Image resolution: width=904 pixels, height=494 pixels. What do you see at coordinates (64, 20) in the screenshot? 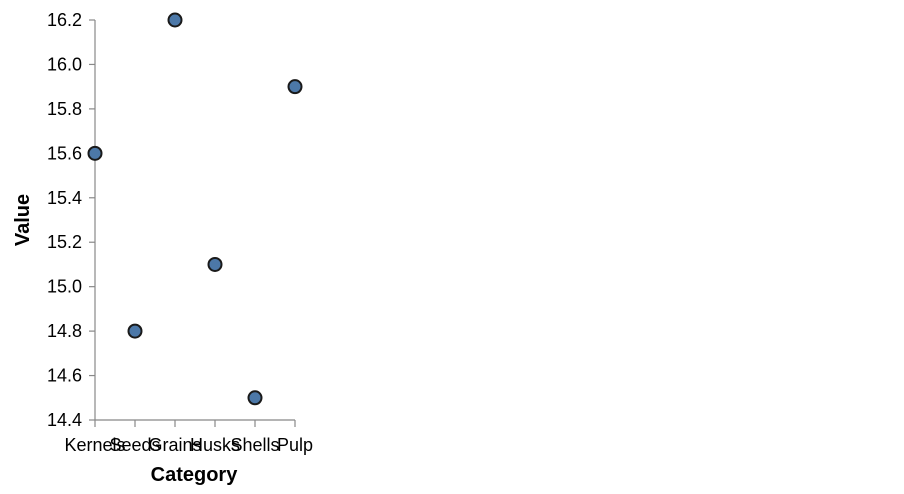
I see `y-tick-label: 16.2` at bounding box center [64, 20].